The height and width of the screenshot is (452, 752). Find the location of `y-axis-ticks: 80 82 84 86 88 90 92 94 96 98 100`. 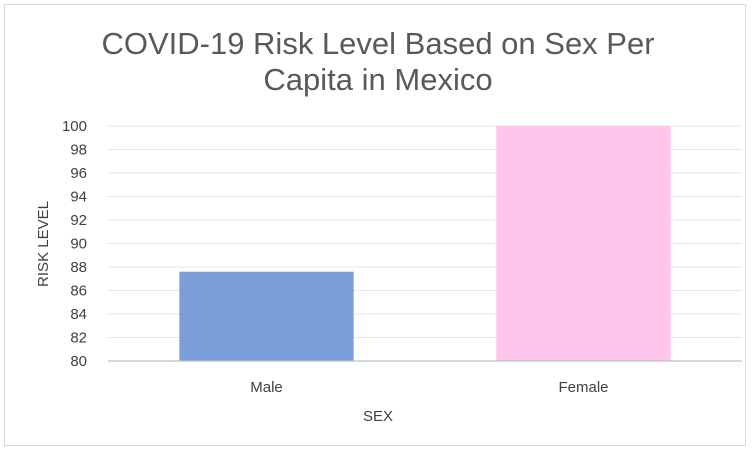

y-axis-ticks: 80 82 84 86 88 90 92 94 96 98 100 is located at coordinates (74, 244).